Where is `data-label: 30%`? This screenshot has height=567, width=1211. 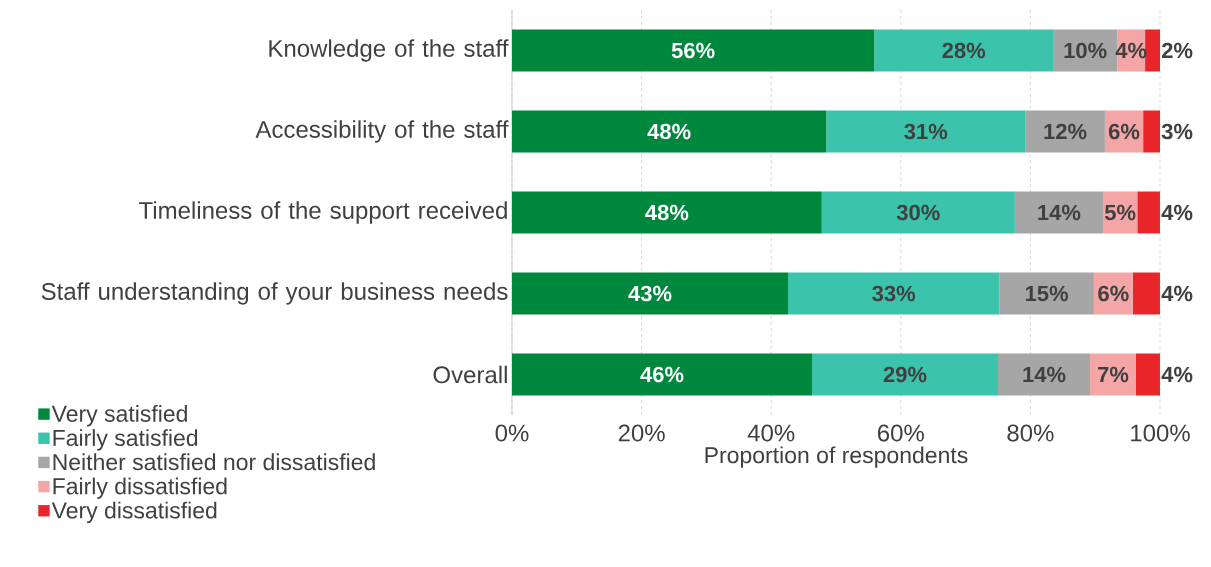 data-label: 30% is located at coordinates (918, 212).